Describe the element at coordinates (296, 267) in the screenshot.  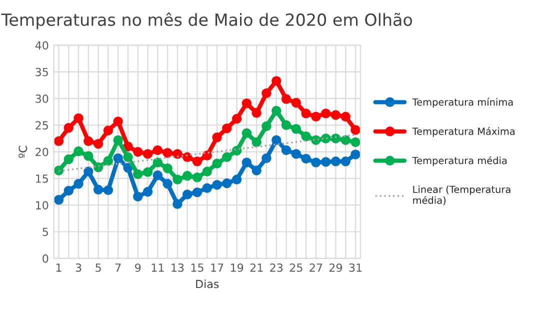
I see `x-tick-label: 25` at that location.